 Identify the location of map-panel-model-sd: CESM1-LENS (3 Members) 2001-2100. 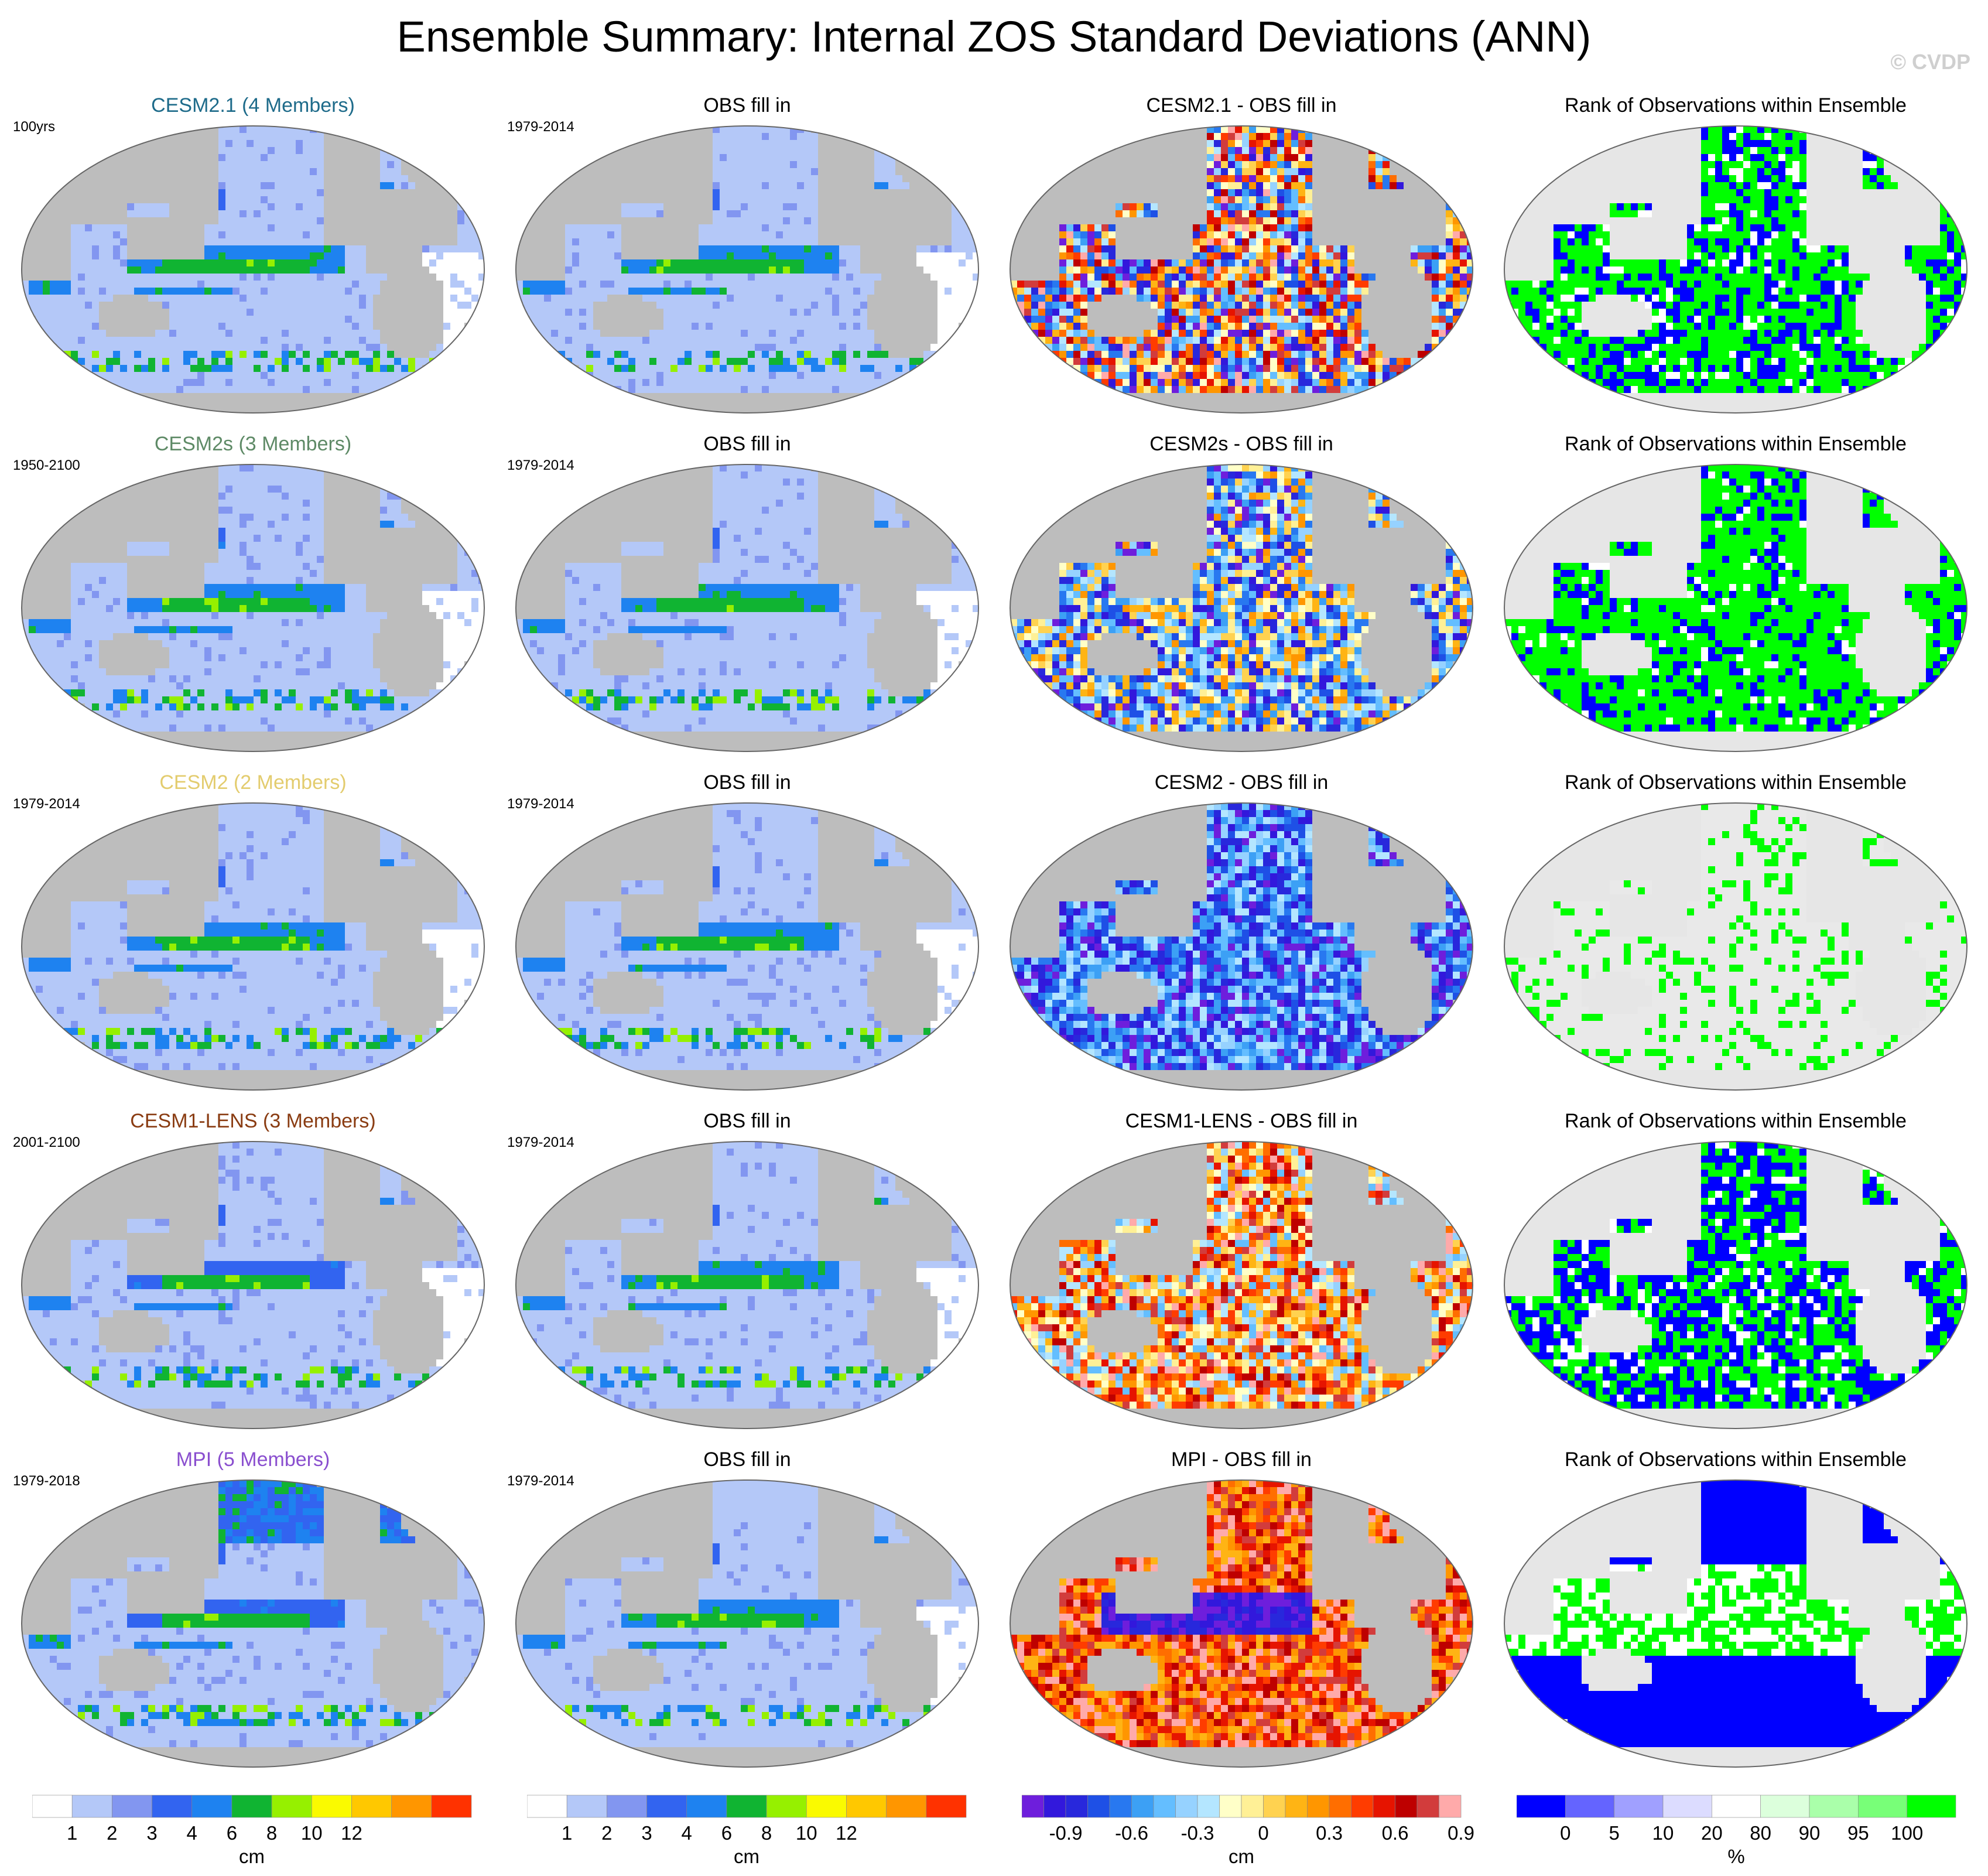
(253, 1273).